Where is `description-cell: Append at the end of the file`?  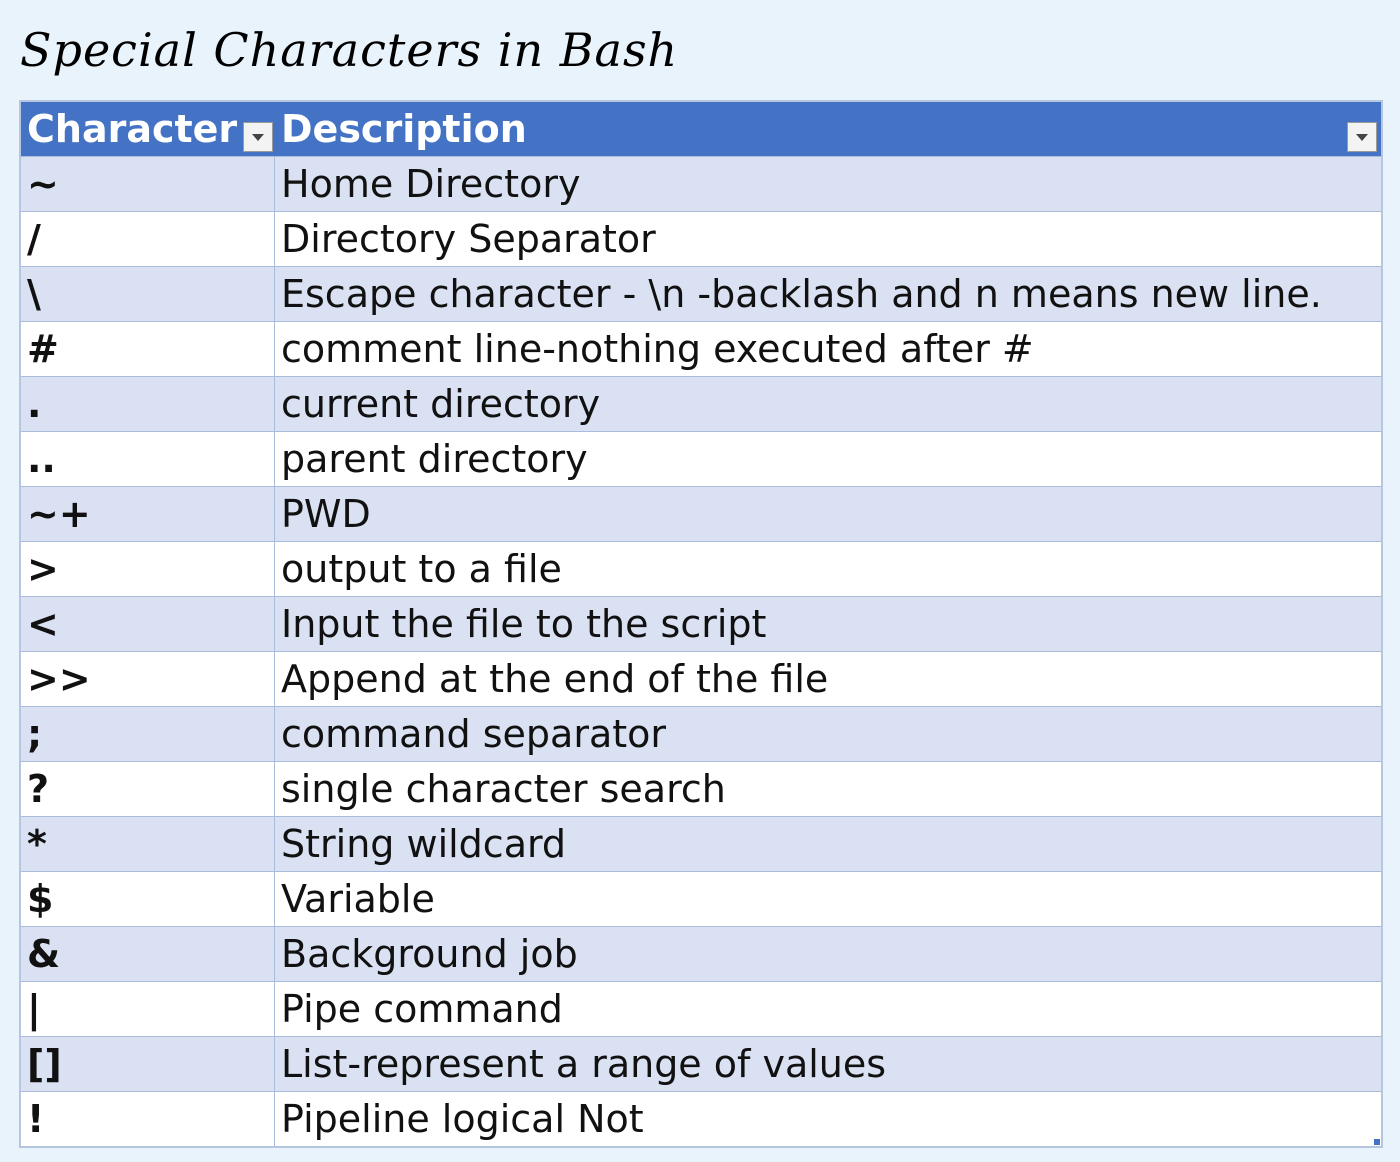
description-cell: Append at the end of the file is located at coordinates (555, 679).